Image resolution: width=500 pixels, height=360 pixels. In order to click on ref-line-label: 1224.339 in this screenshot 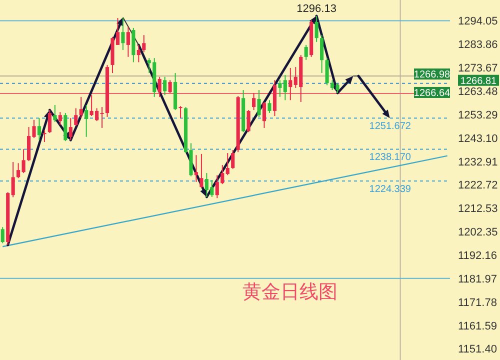, I will do `click(390, 190)`.